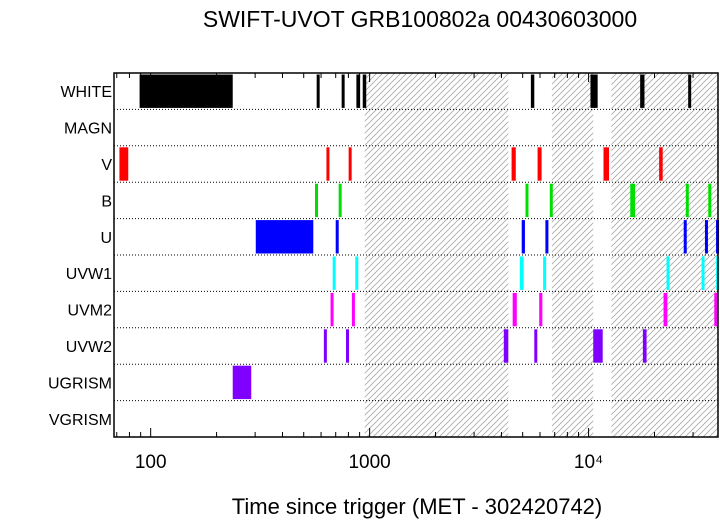 The width and height of the screenshot is (720, 522). What do you see at coordinates (106, 165) in the screenshot?
I see `row-label-v: V` at bounding box center [106, 165].